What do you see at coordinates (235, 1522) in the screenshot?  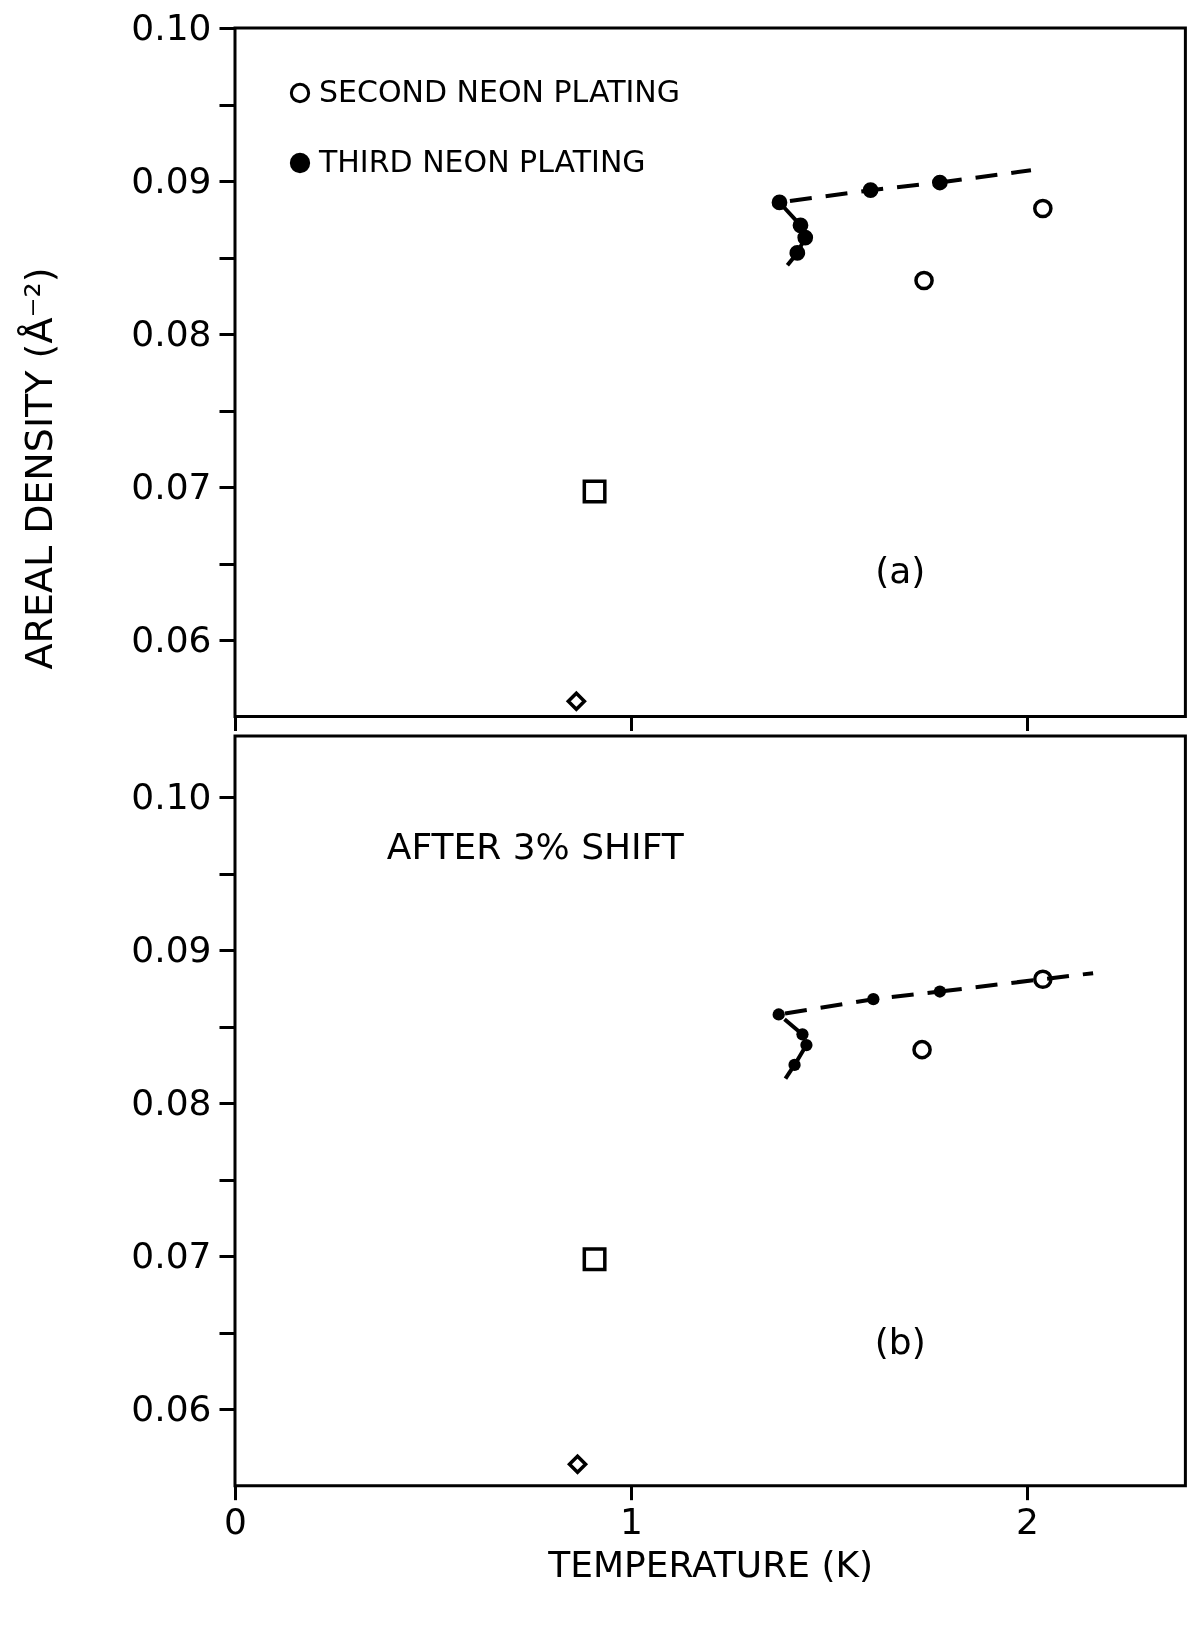 I see `x-tick-label: 0` at bounding box center [235, 1522].